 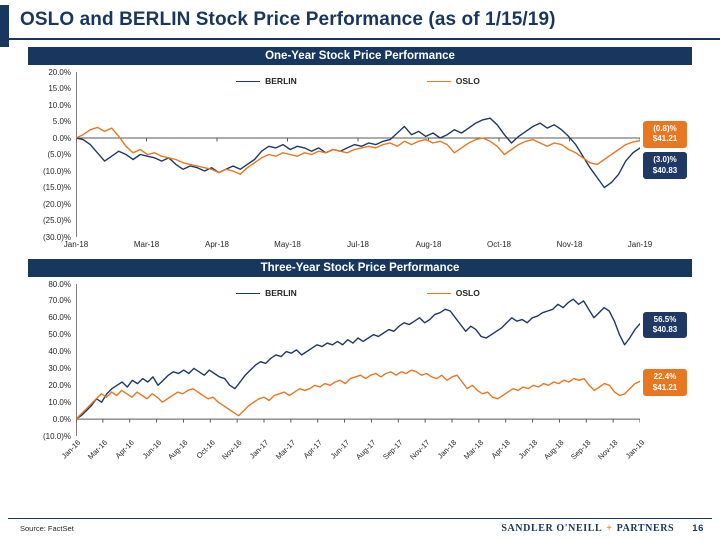 I want to click on y-tick-label: 40.0%, so click(x=59, y=352).